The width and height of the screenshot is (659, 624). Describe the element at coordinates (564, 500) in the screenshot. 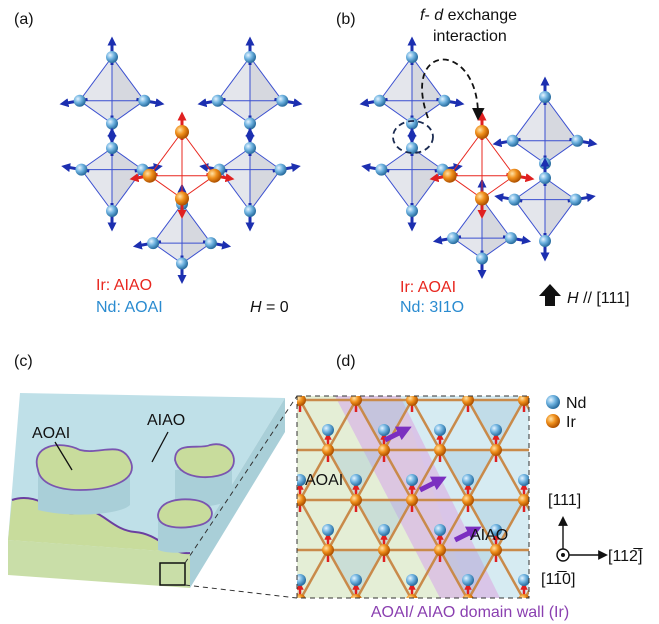

I see `axis-label: [111]` at that location.